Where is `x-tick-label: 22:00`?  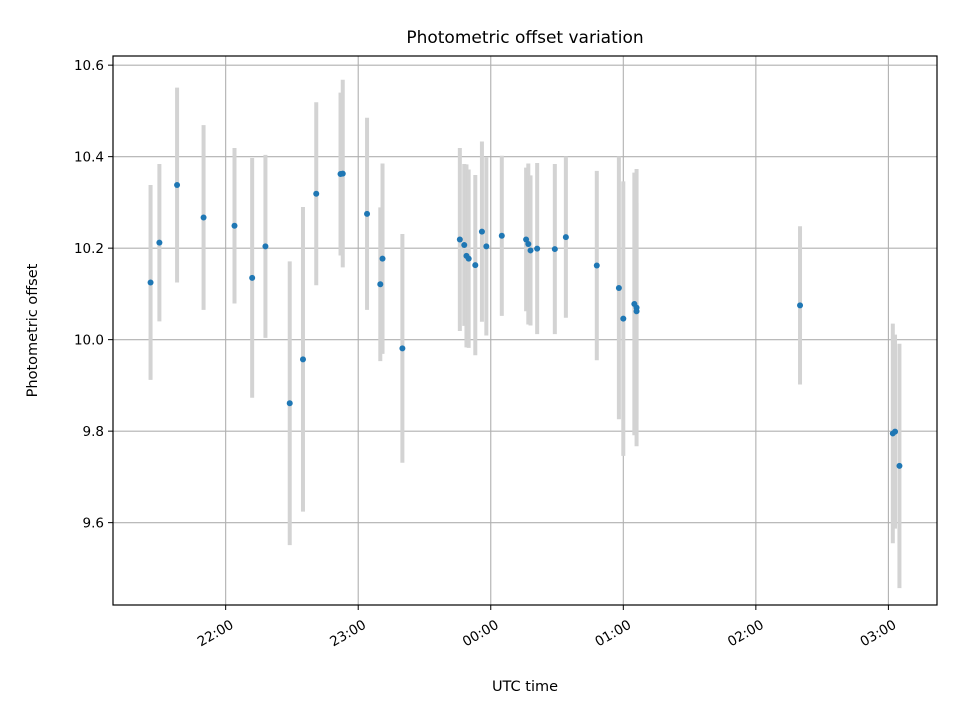 x-tick-label: 22:00 is located at coordinates (216, 633).